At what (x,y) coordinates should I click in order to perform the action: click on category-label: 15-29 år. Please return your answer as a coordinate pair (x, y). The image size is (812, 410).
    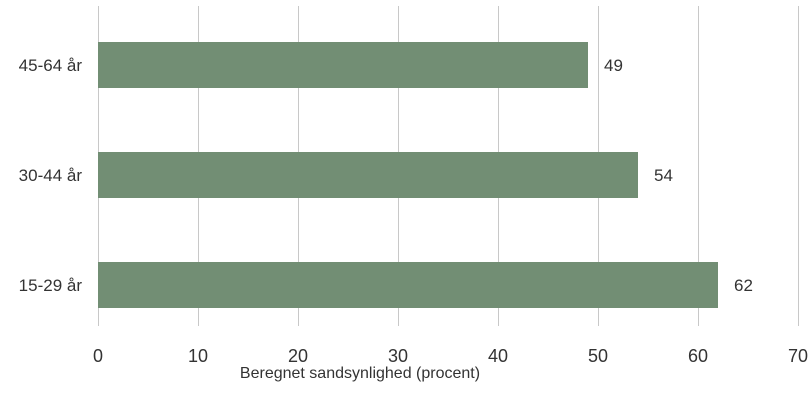
    Looking at the image, I should click on (51, 285).